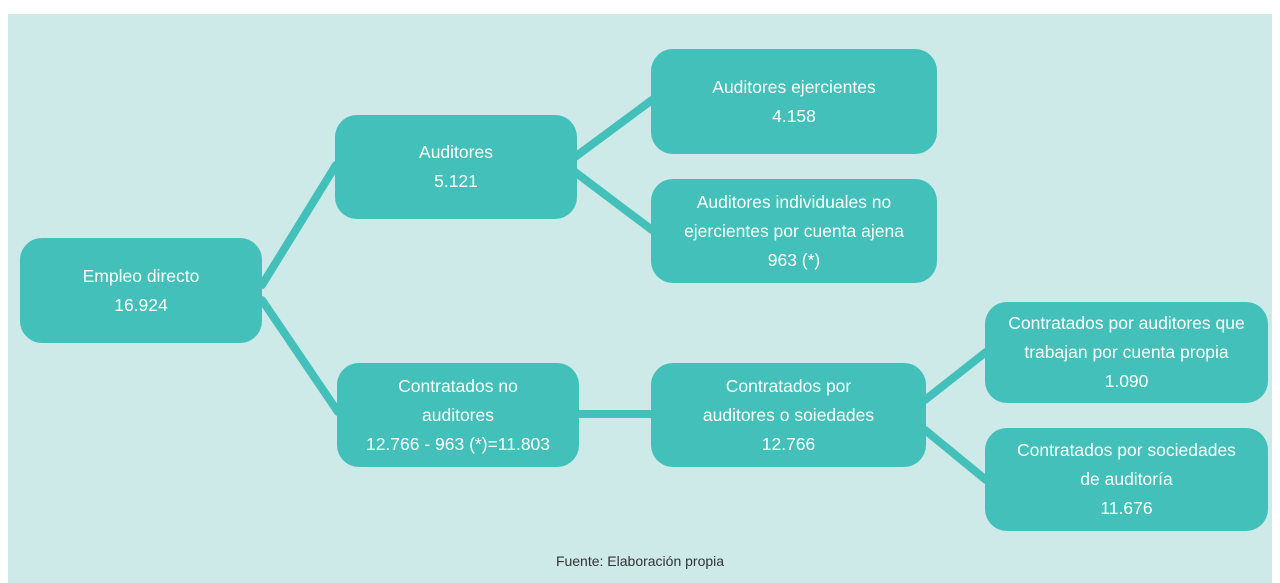 The width and height of the screenshot is (1280, 583). I want to click on node-text: 16.924, so click(141, 304).